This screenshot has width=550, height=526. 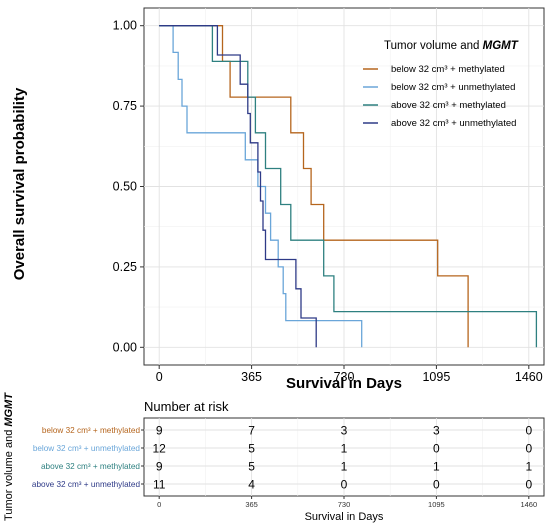 What do you see at coordinates (87, 448) in the screenshot?
I see `risk-row-label: below 32 cm³ + unmethylated` at bounding box center [87, 448].